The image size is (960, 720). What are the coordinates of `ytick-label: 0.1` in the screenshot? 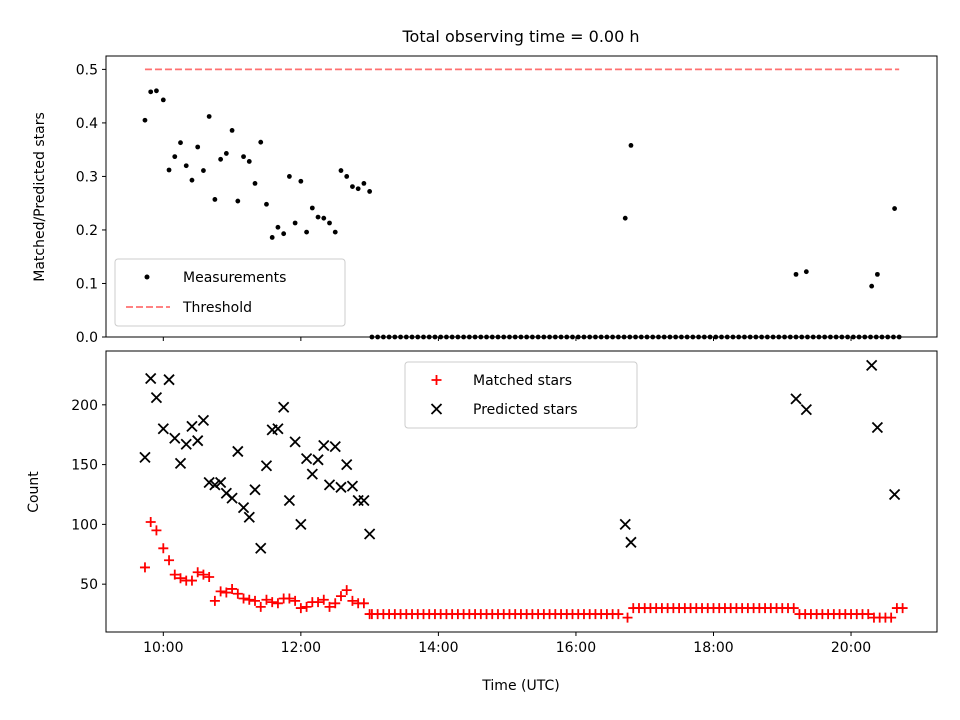 It's located at (87, 284).